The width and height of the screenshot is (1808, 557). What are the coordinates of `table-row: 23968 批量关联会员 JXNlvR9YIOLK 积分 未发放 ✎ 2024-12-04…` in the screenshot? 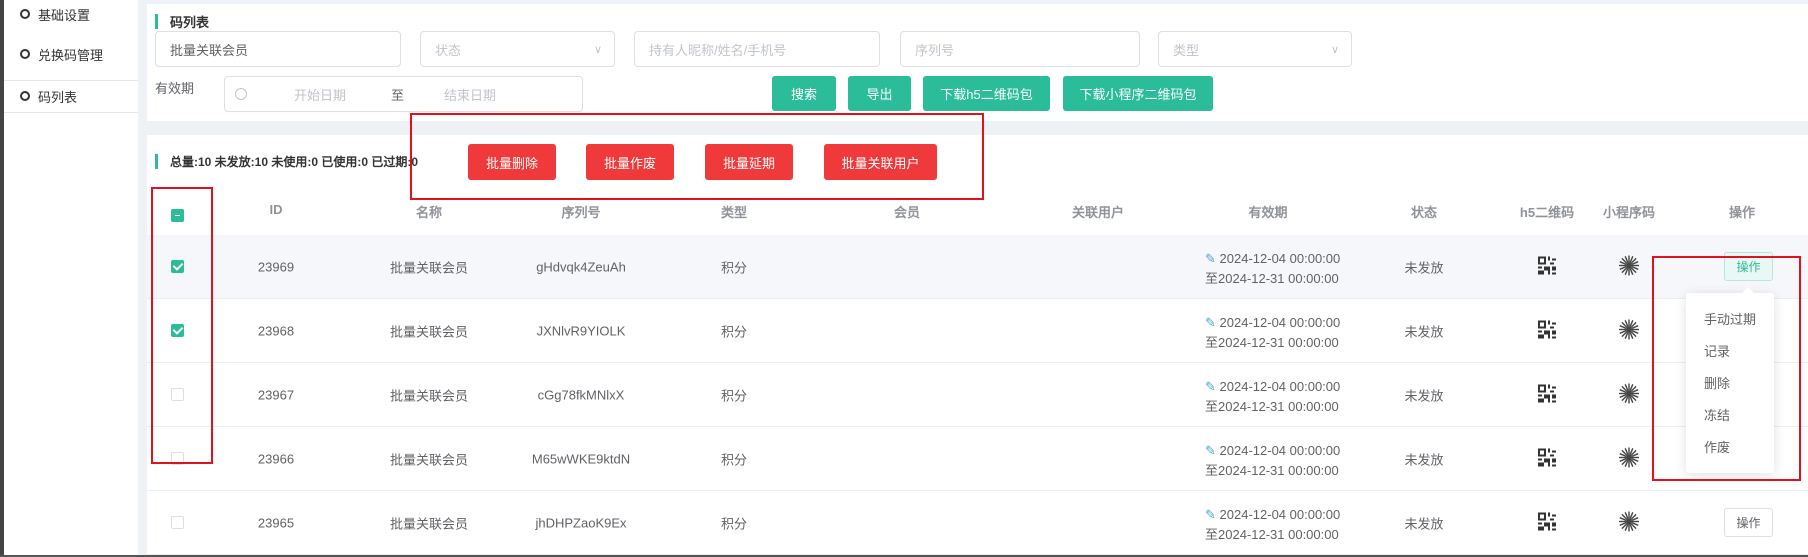 It's located at (977, 331).